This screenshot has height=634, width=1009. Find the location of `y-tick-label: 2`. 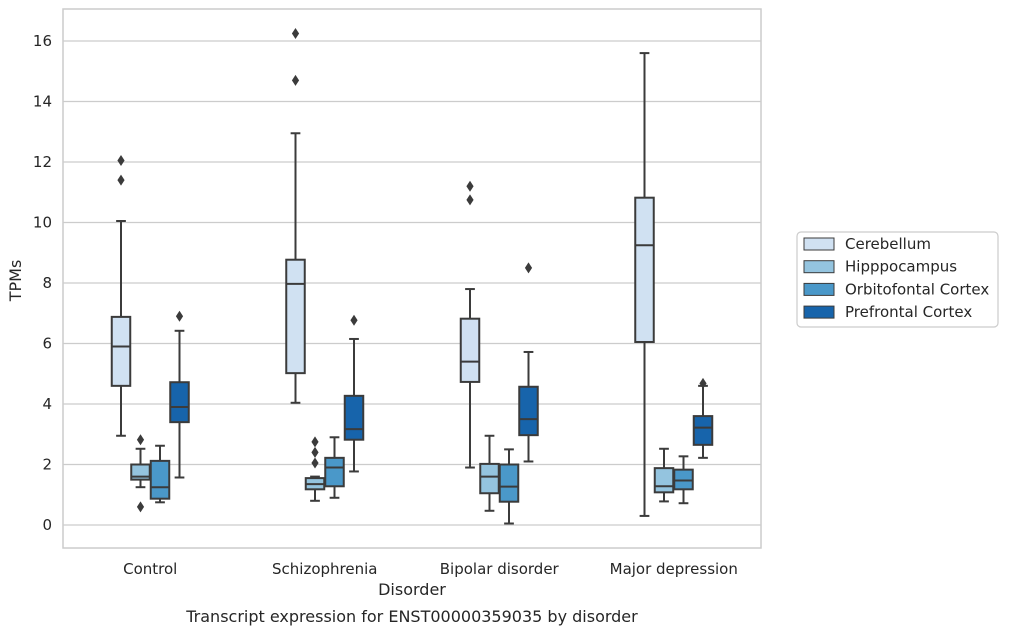

y-tick-label: 2 is located at coordinates (47, 465).